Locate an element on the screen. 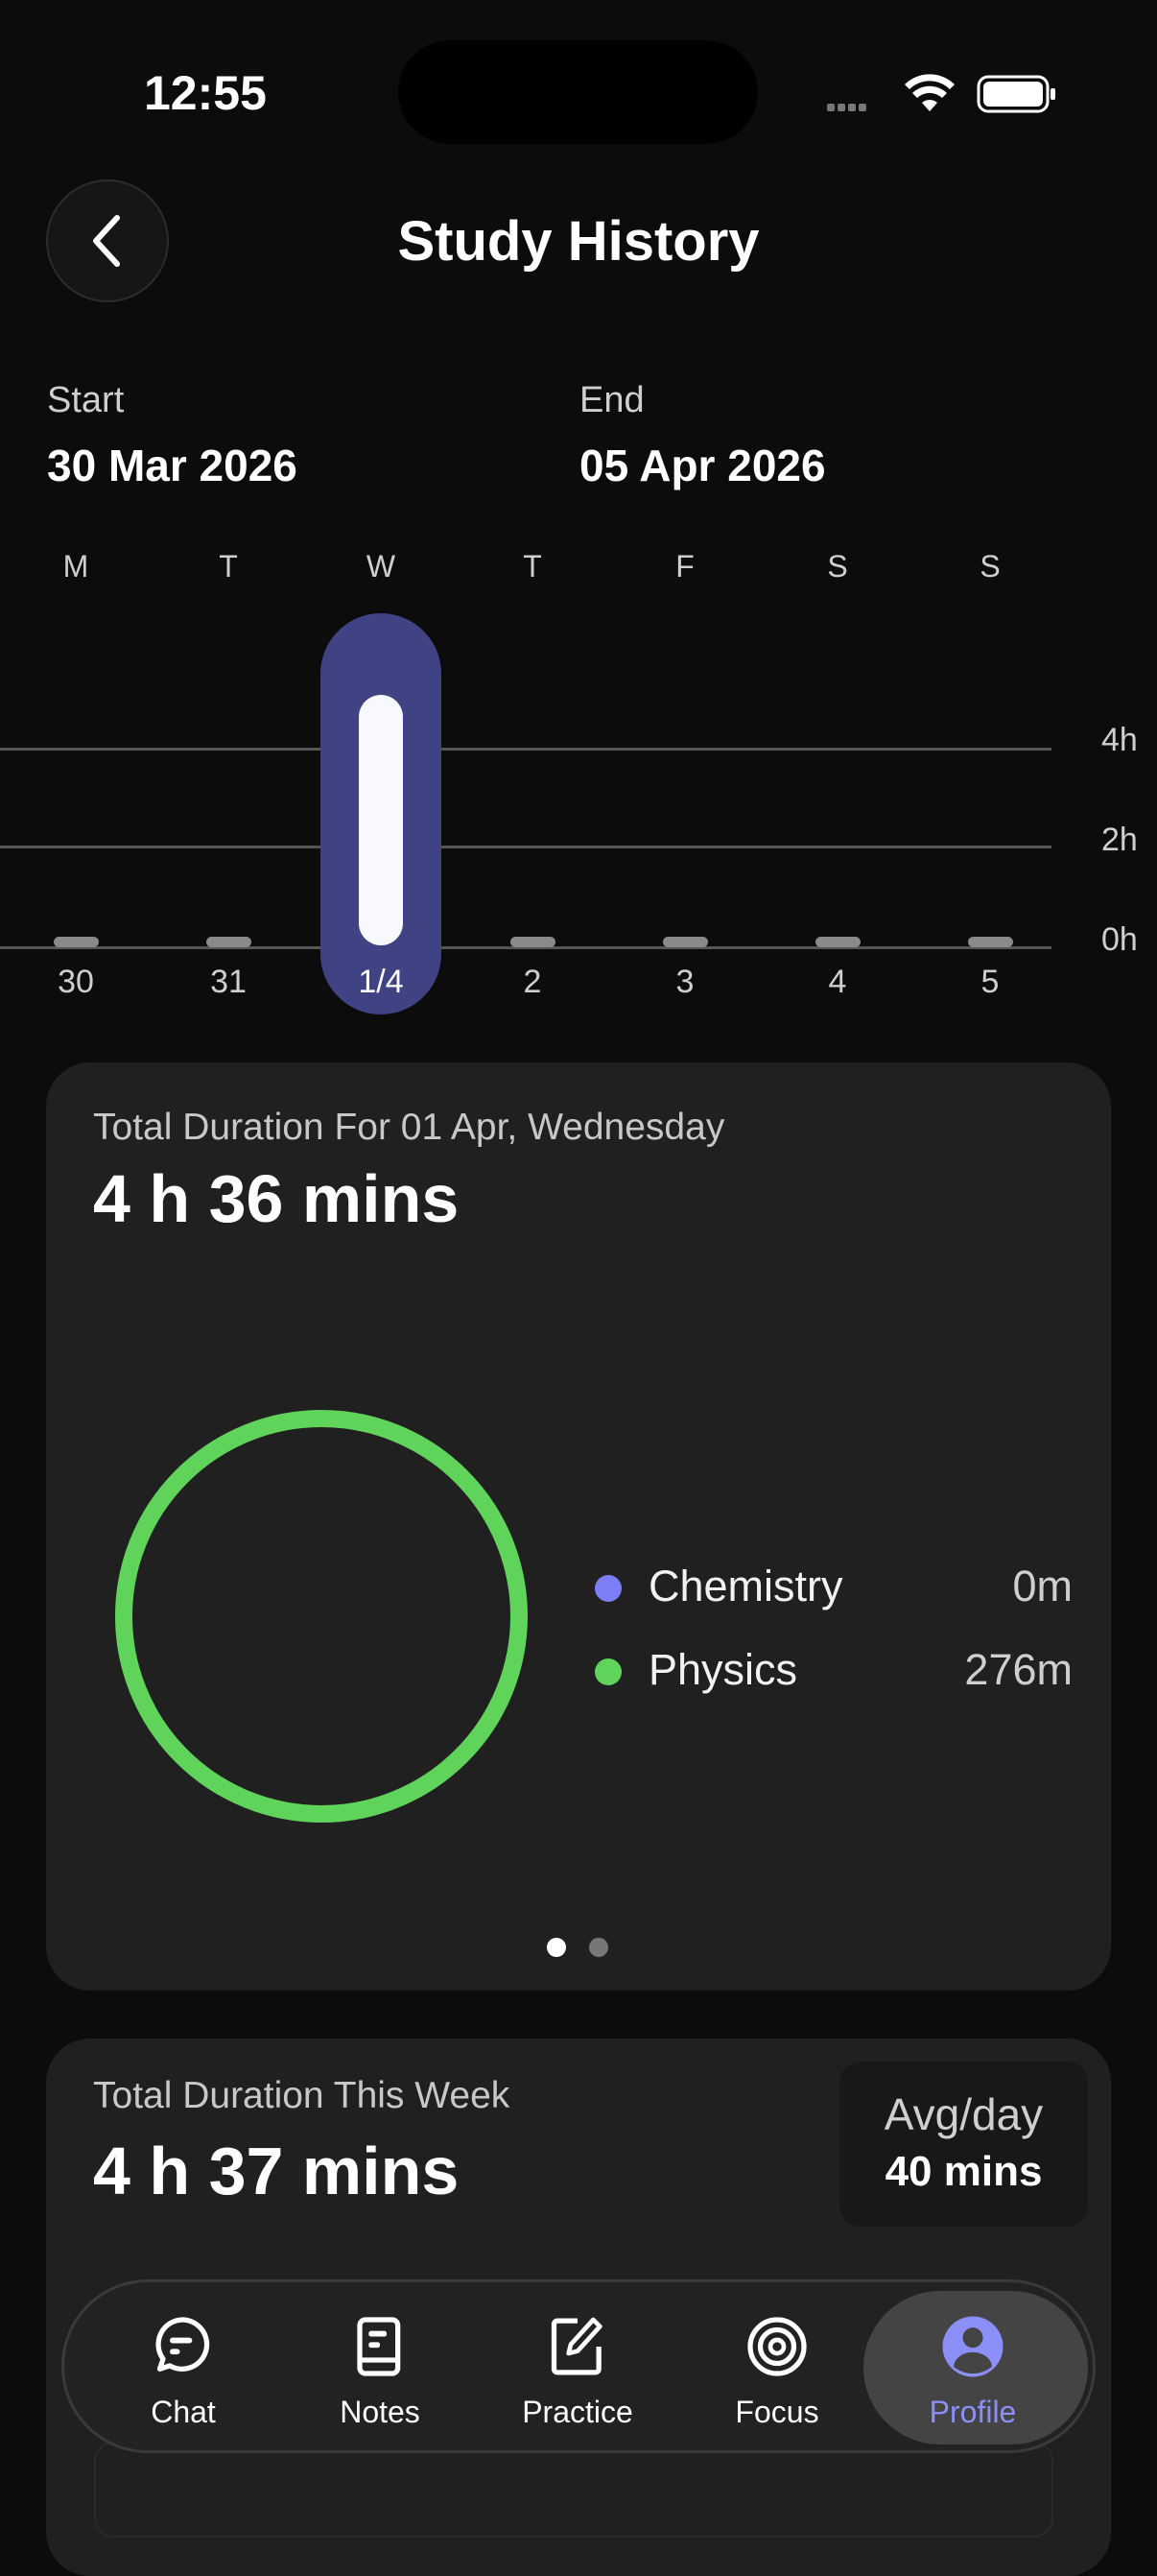 This screenshot has width=1157, height=2576. y-tick-label: 4h is located at coordinates (1119, 740).